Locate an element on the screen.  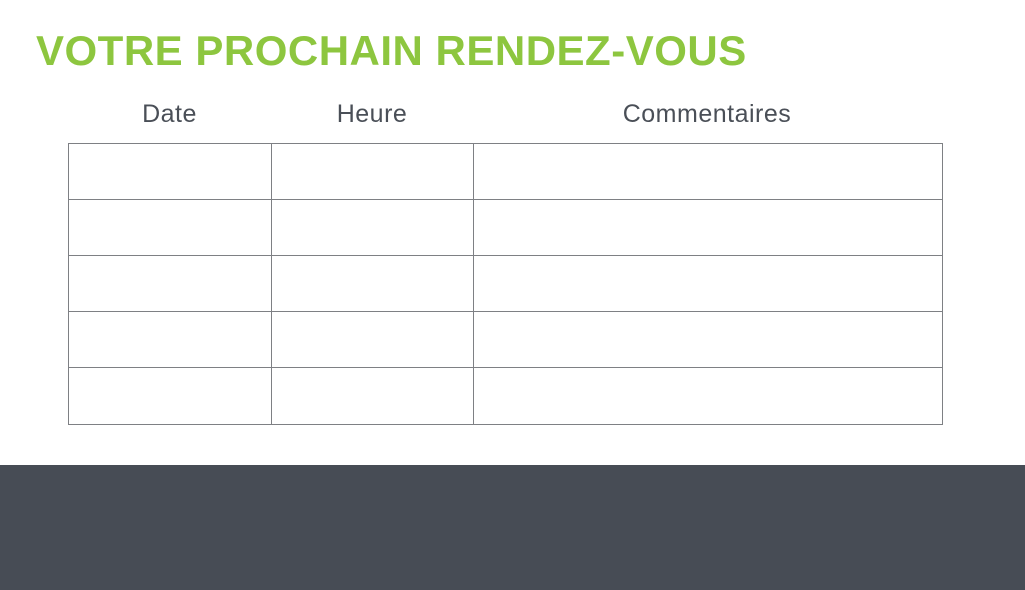
page-title: VOTRE PROCHAIN RENDEZ-VOUS is located at coordinates (391, 50).